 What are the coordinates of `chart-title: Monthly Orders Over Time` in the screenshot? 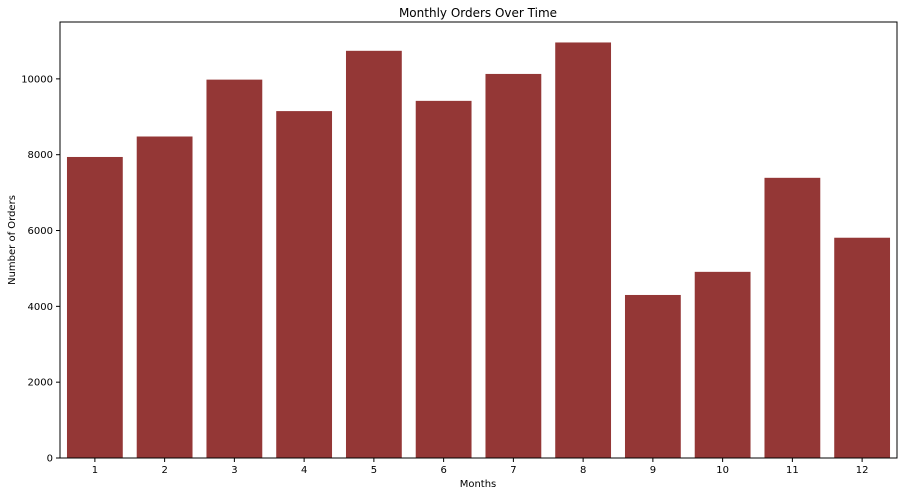 It's located at (478, 13).